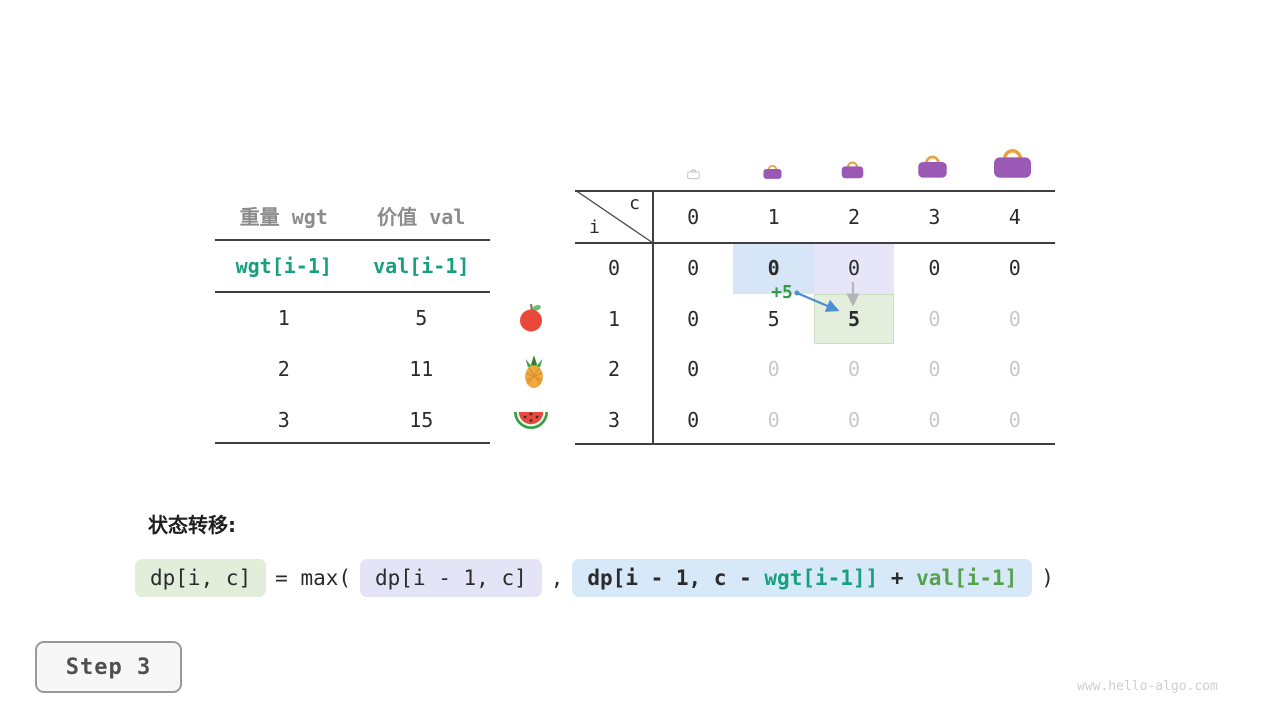 Image resolution: width=1280 pixels, height=720 pixels. I want to click on item-row: 3 15, so click(352, 419).